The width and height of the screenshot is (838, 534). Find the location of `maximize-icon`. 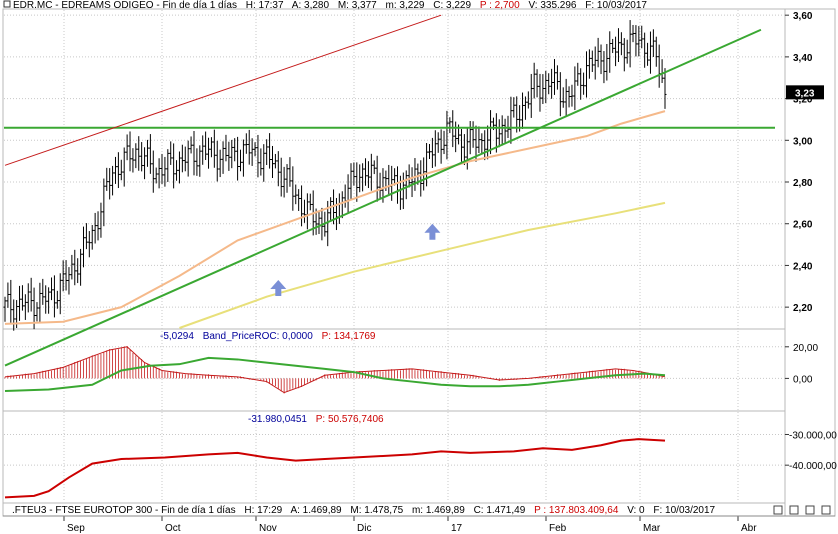

maximize-icon is located at coordinates (794, 510).